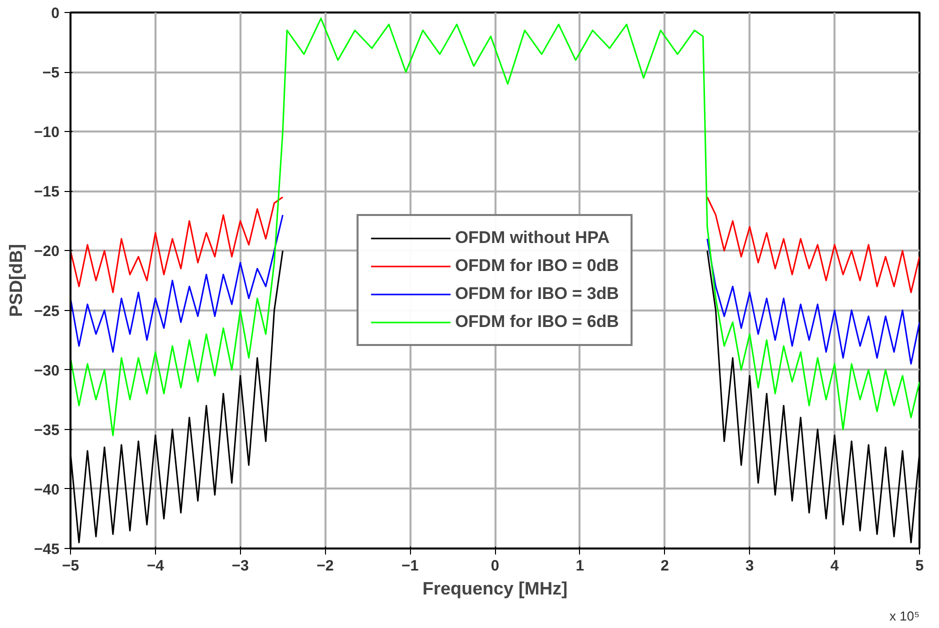  What do you see at coordinates (919, 566) in the screenshot?
I see `x-tick-label: 5` at bounding box center [919, 566].